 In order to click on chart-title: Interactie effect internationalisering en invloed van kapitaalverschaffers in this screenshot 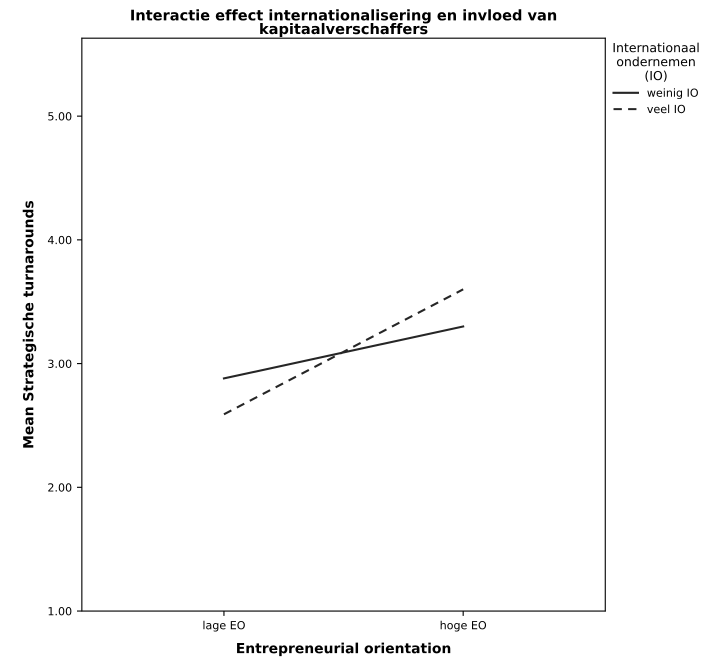, I will do `click(343, 23)`.